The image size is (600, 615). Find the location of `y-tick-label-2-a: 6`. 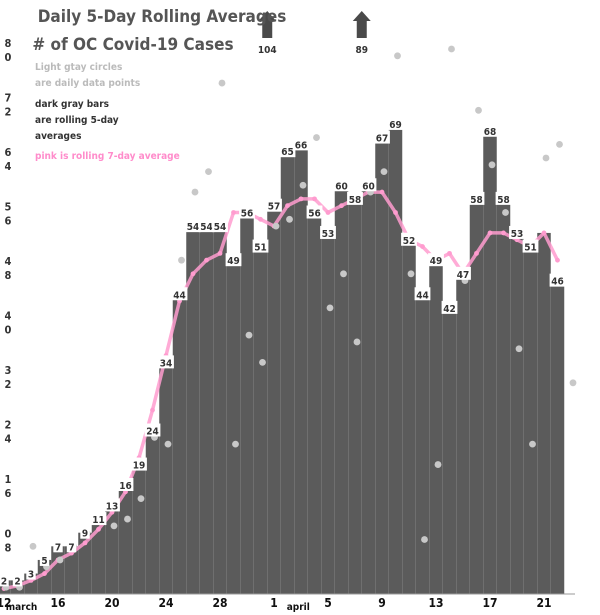

y-tick-label-2-a: 6 is located at coordinates (8, 152).